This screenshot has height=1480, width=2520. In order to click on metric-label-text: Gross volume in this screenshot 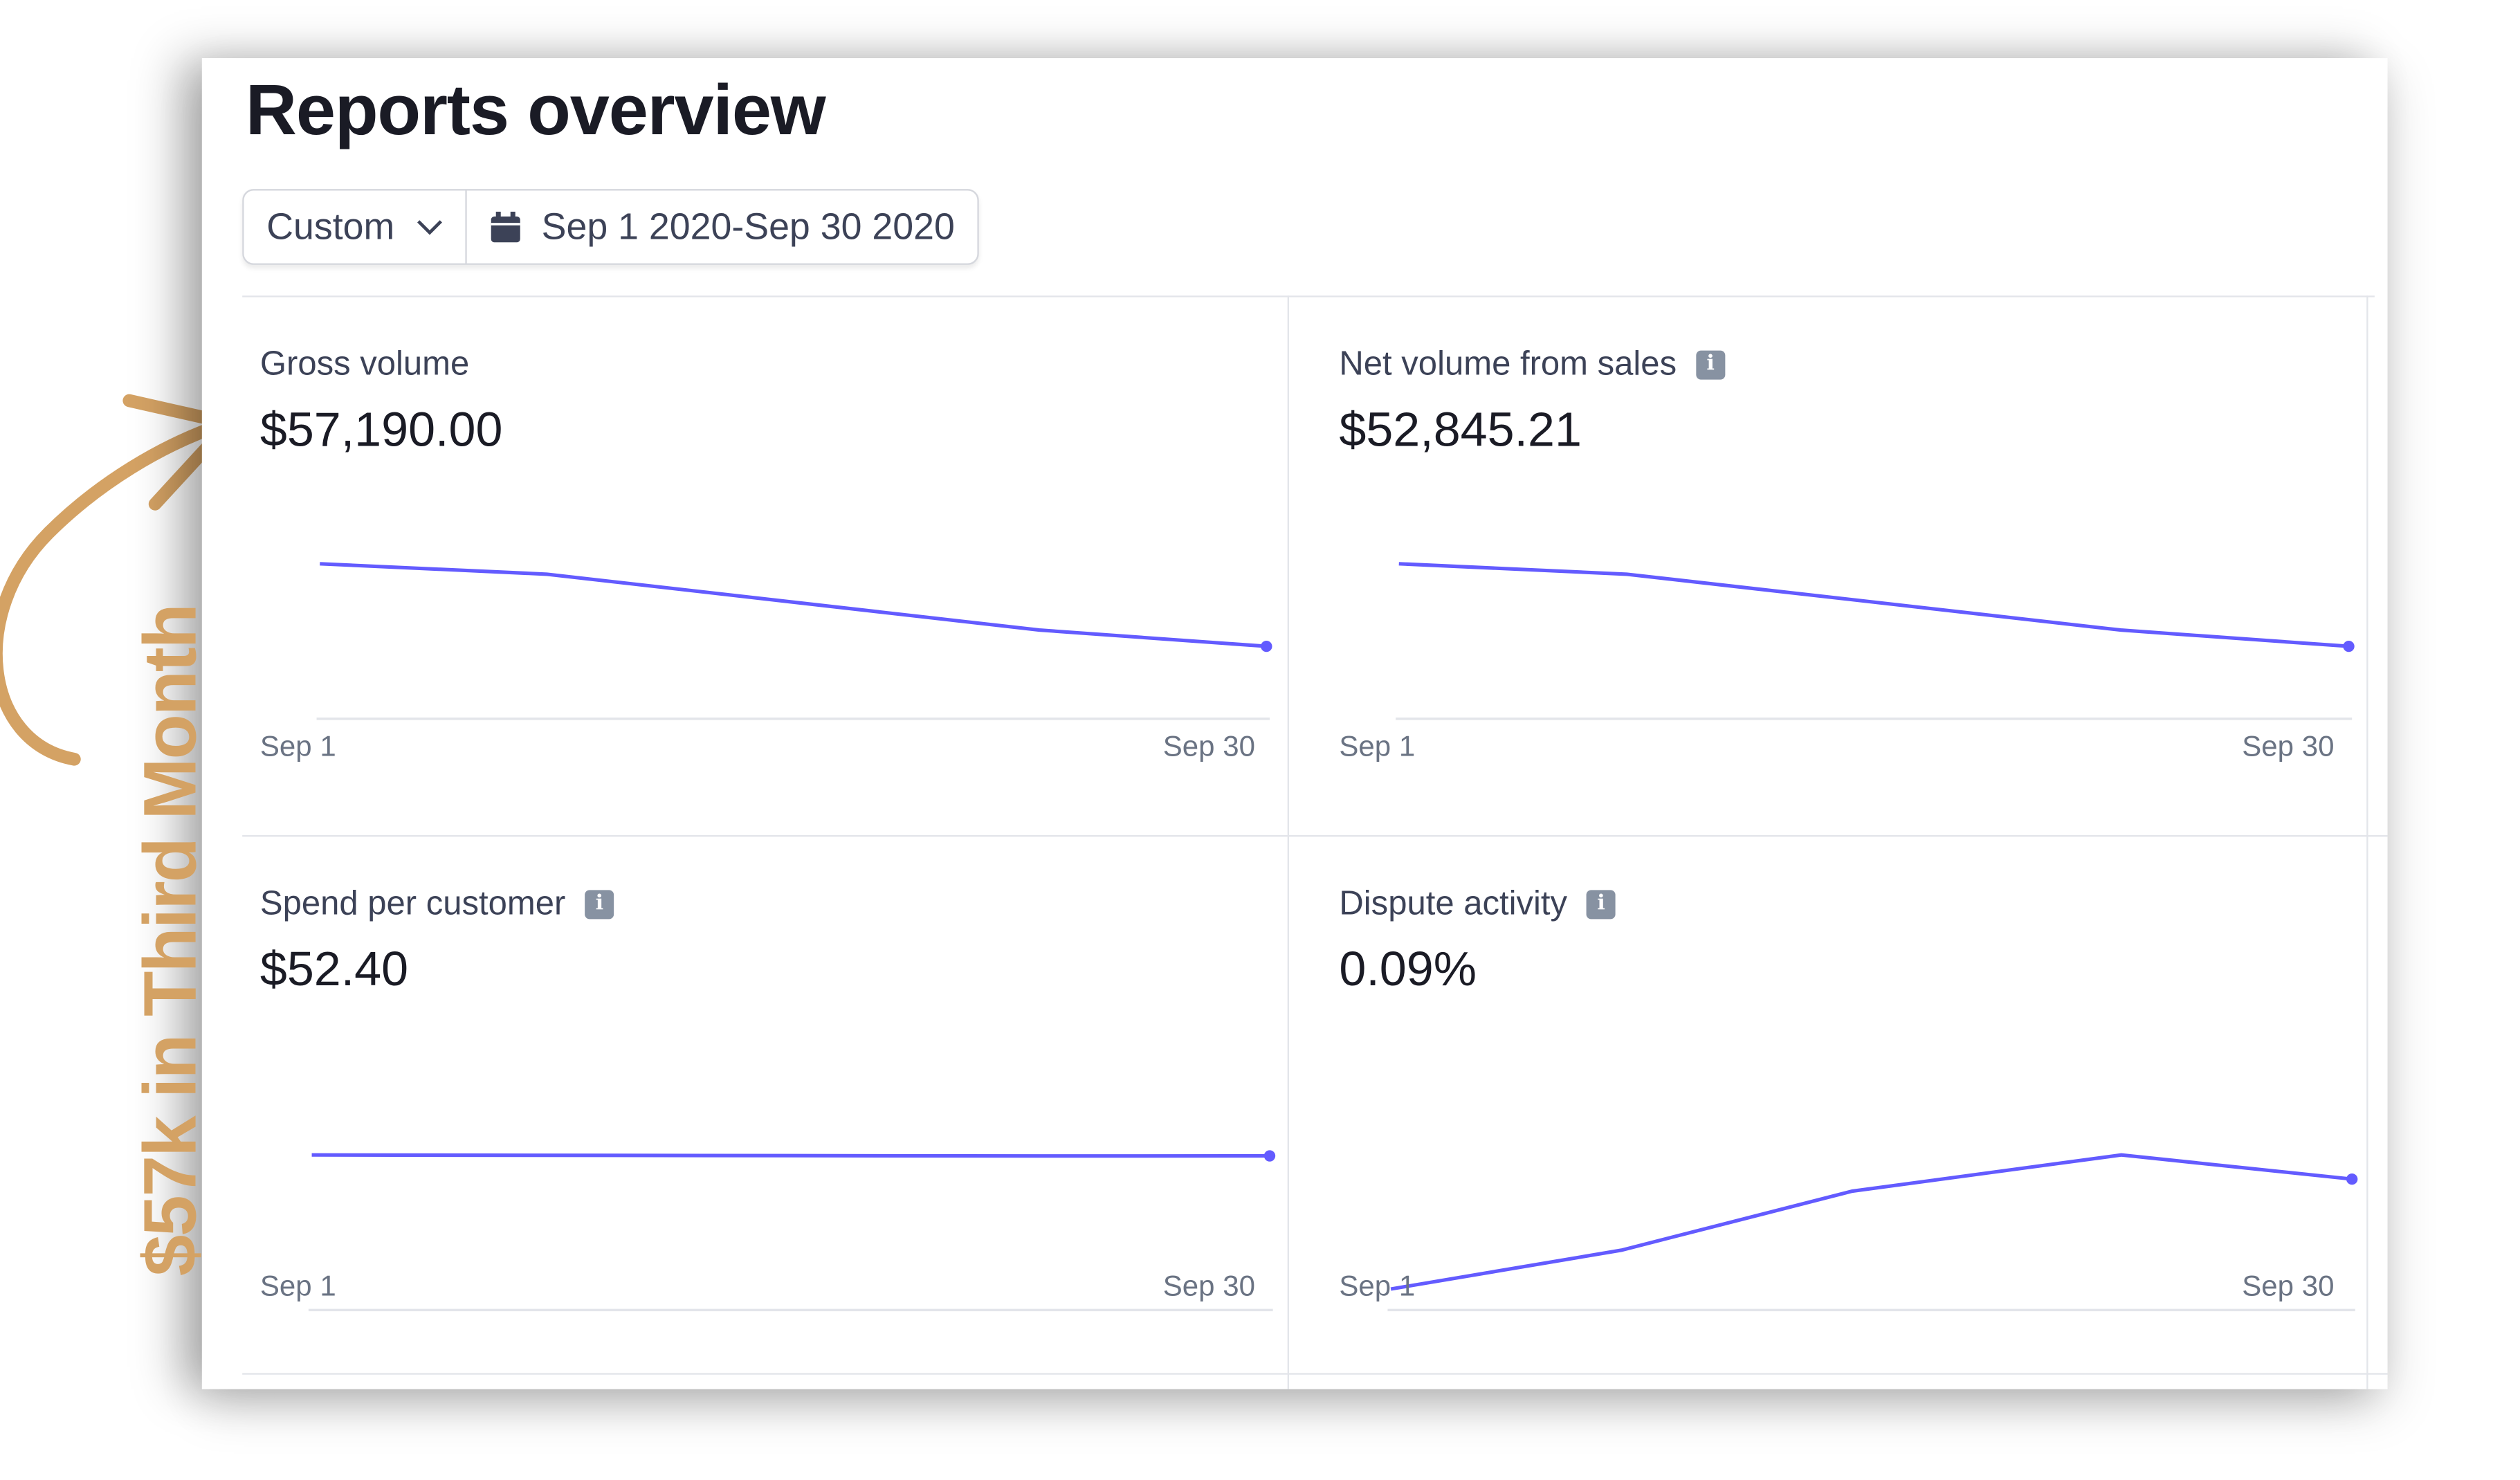, I will do `click(364, 364)`.